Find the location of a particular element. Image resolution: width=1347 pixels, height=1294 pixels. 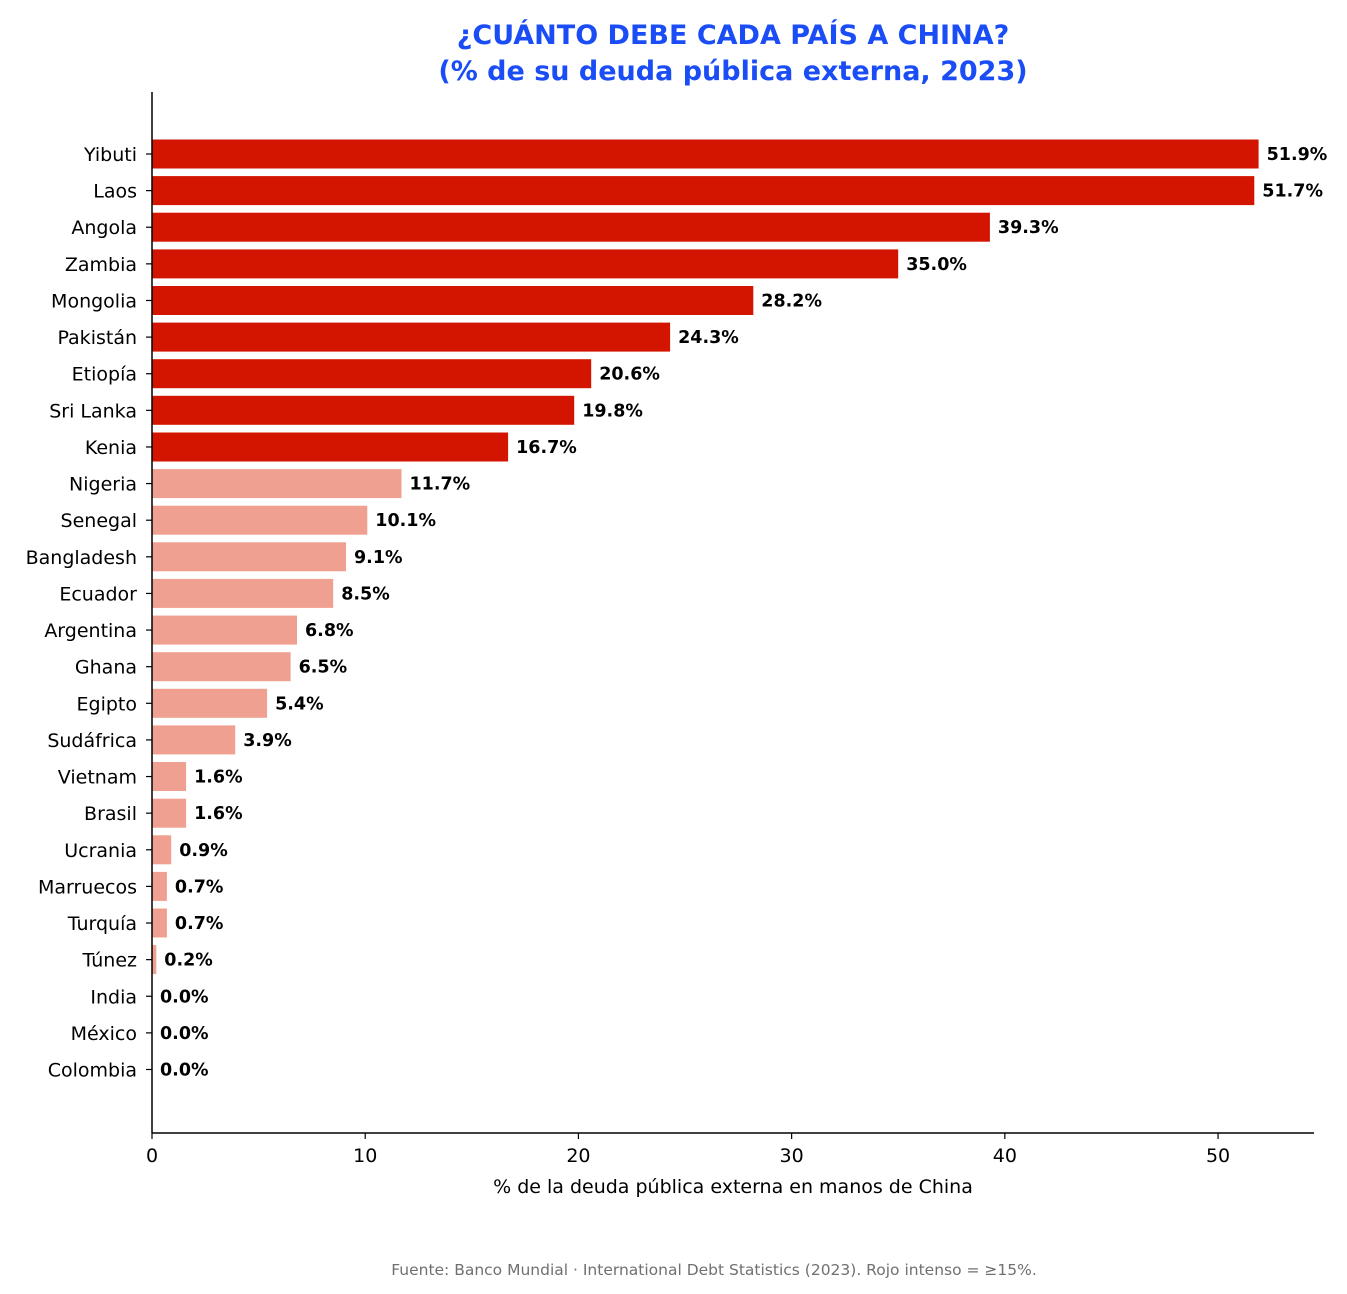

x-axis-ticks: 0 10 20 30 40 50 is located at coordinates (688, 1150).